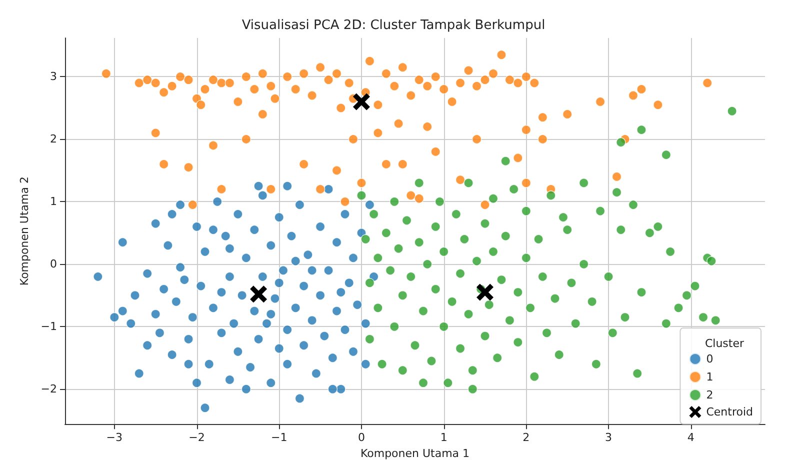 This screenshot has height=472, width=787. I want to click on x-tick-label: 0, so click(361, 437).